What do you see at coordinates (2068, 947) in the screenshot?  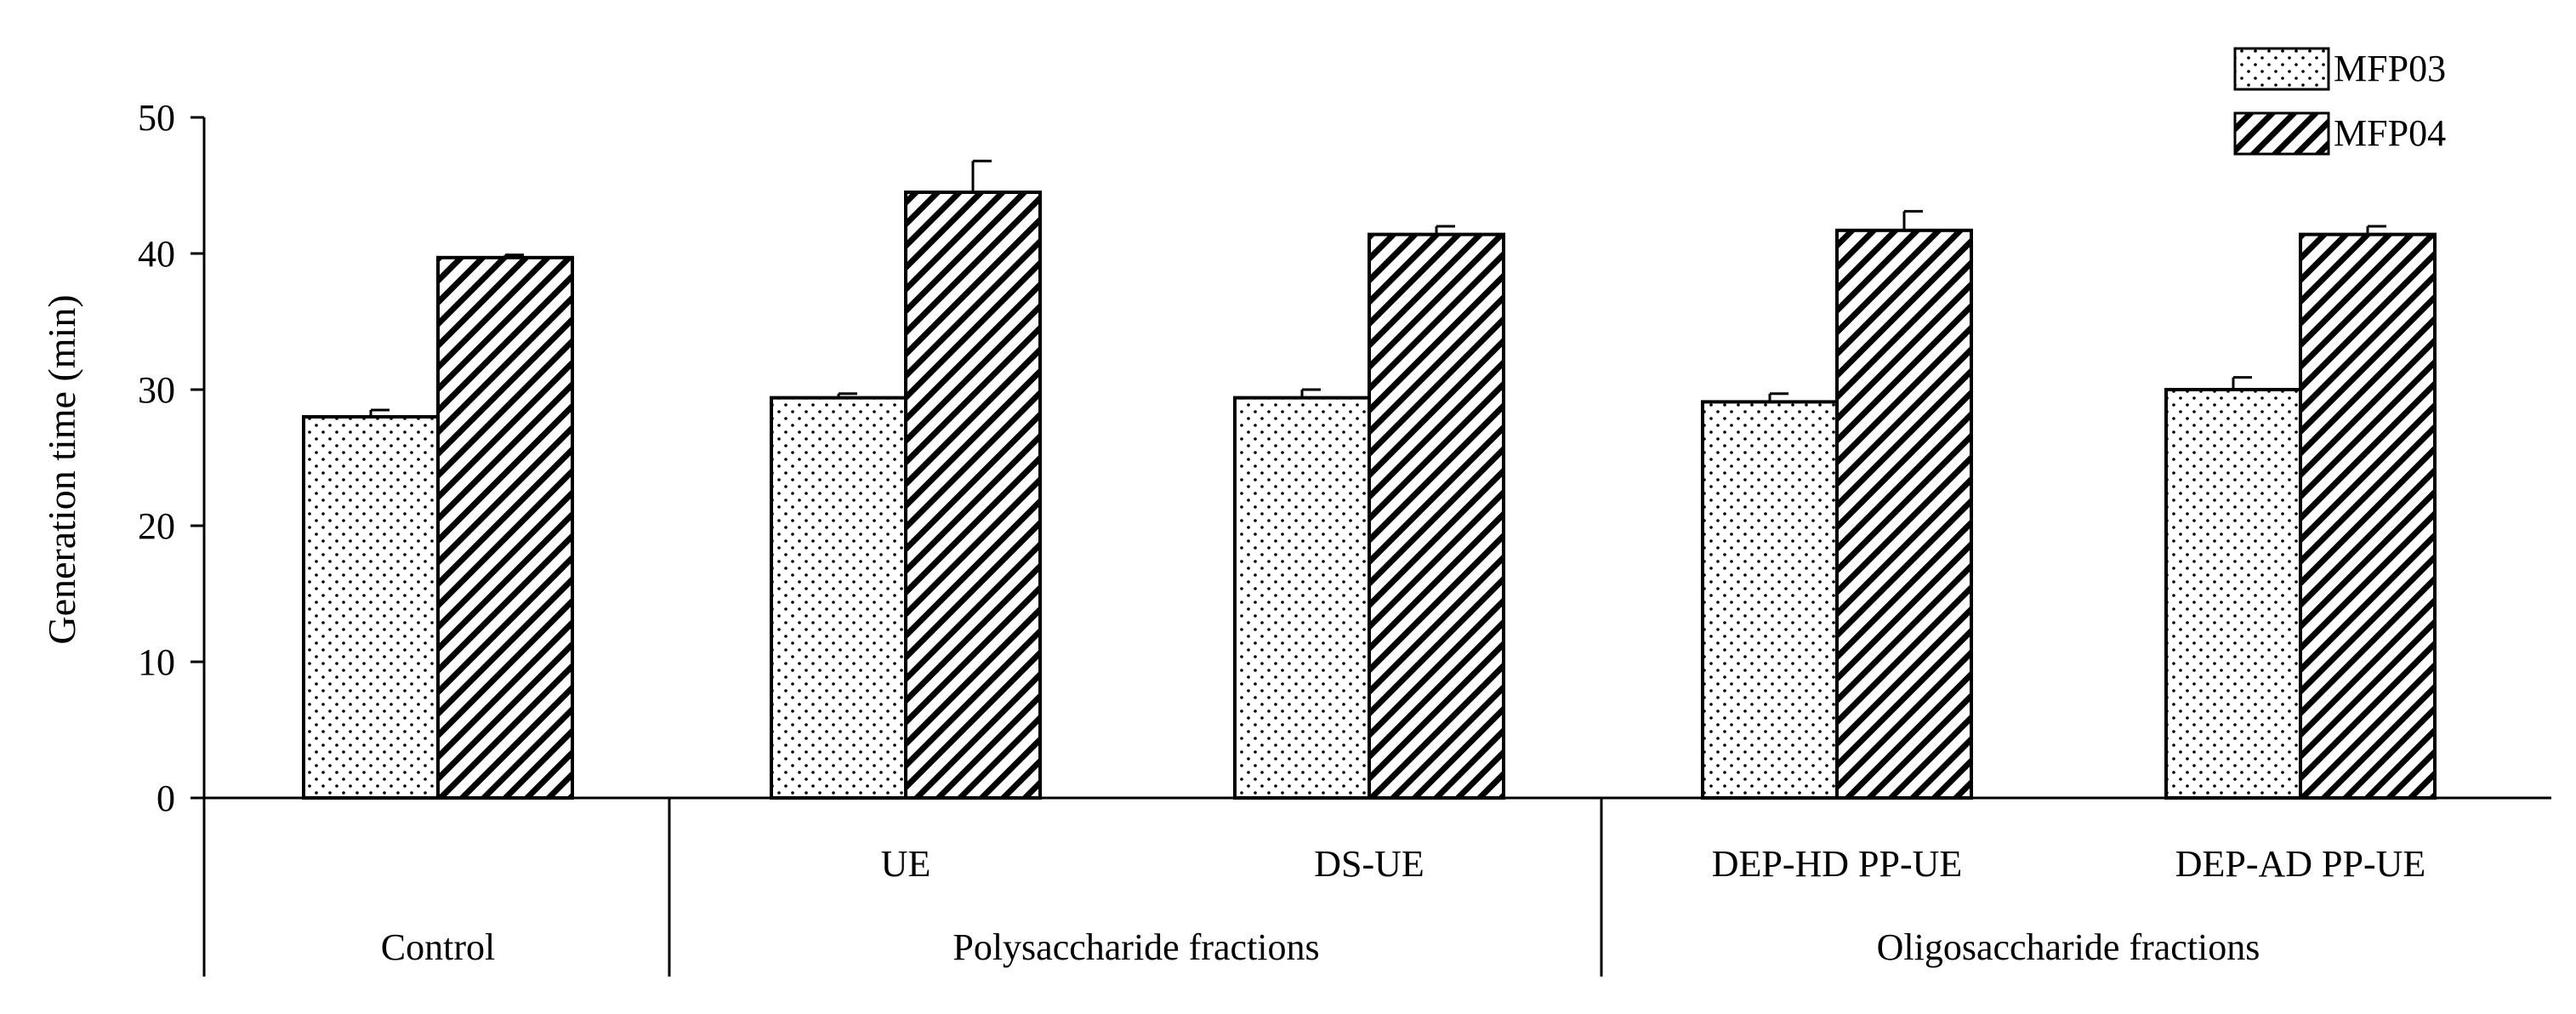 I see `group-label: Oligosaccharide fractions` at bounding box center [2068, 947].